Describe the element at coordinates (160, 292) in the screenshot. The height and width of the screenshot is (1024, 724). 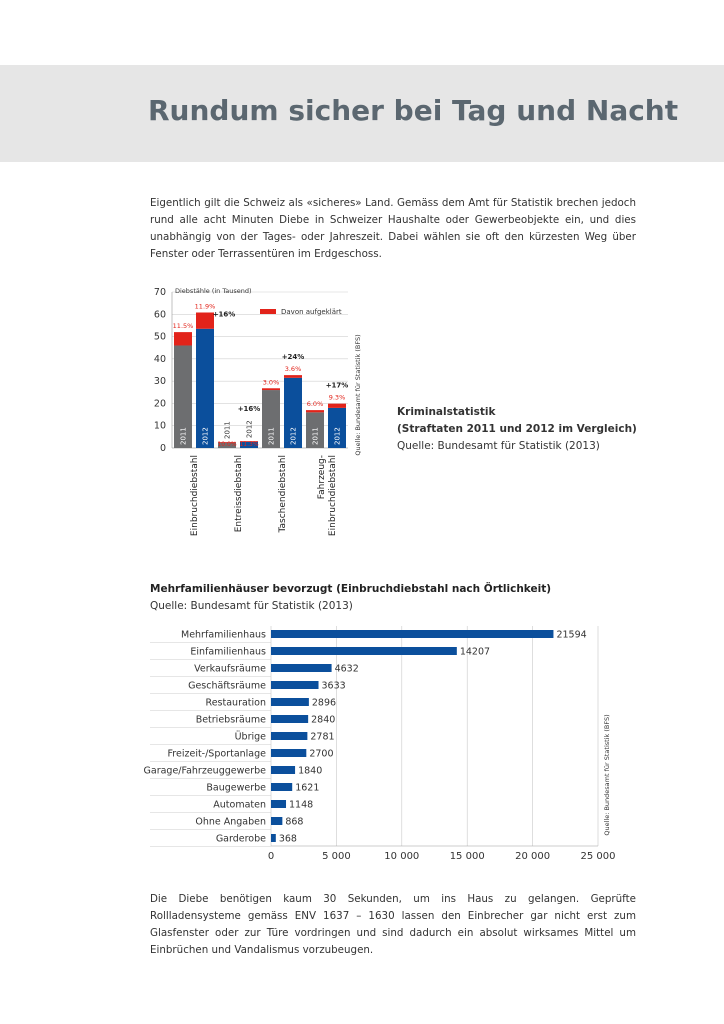
I see `y-tick-label: 70` at that location.